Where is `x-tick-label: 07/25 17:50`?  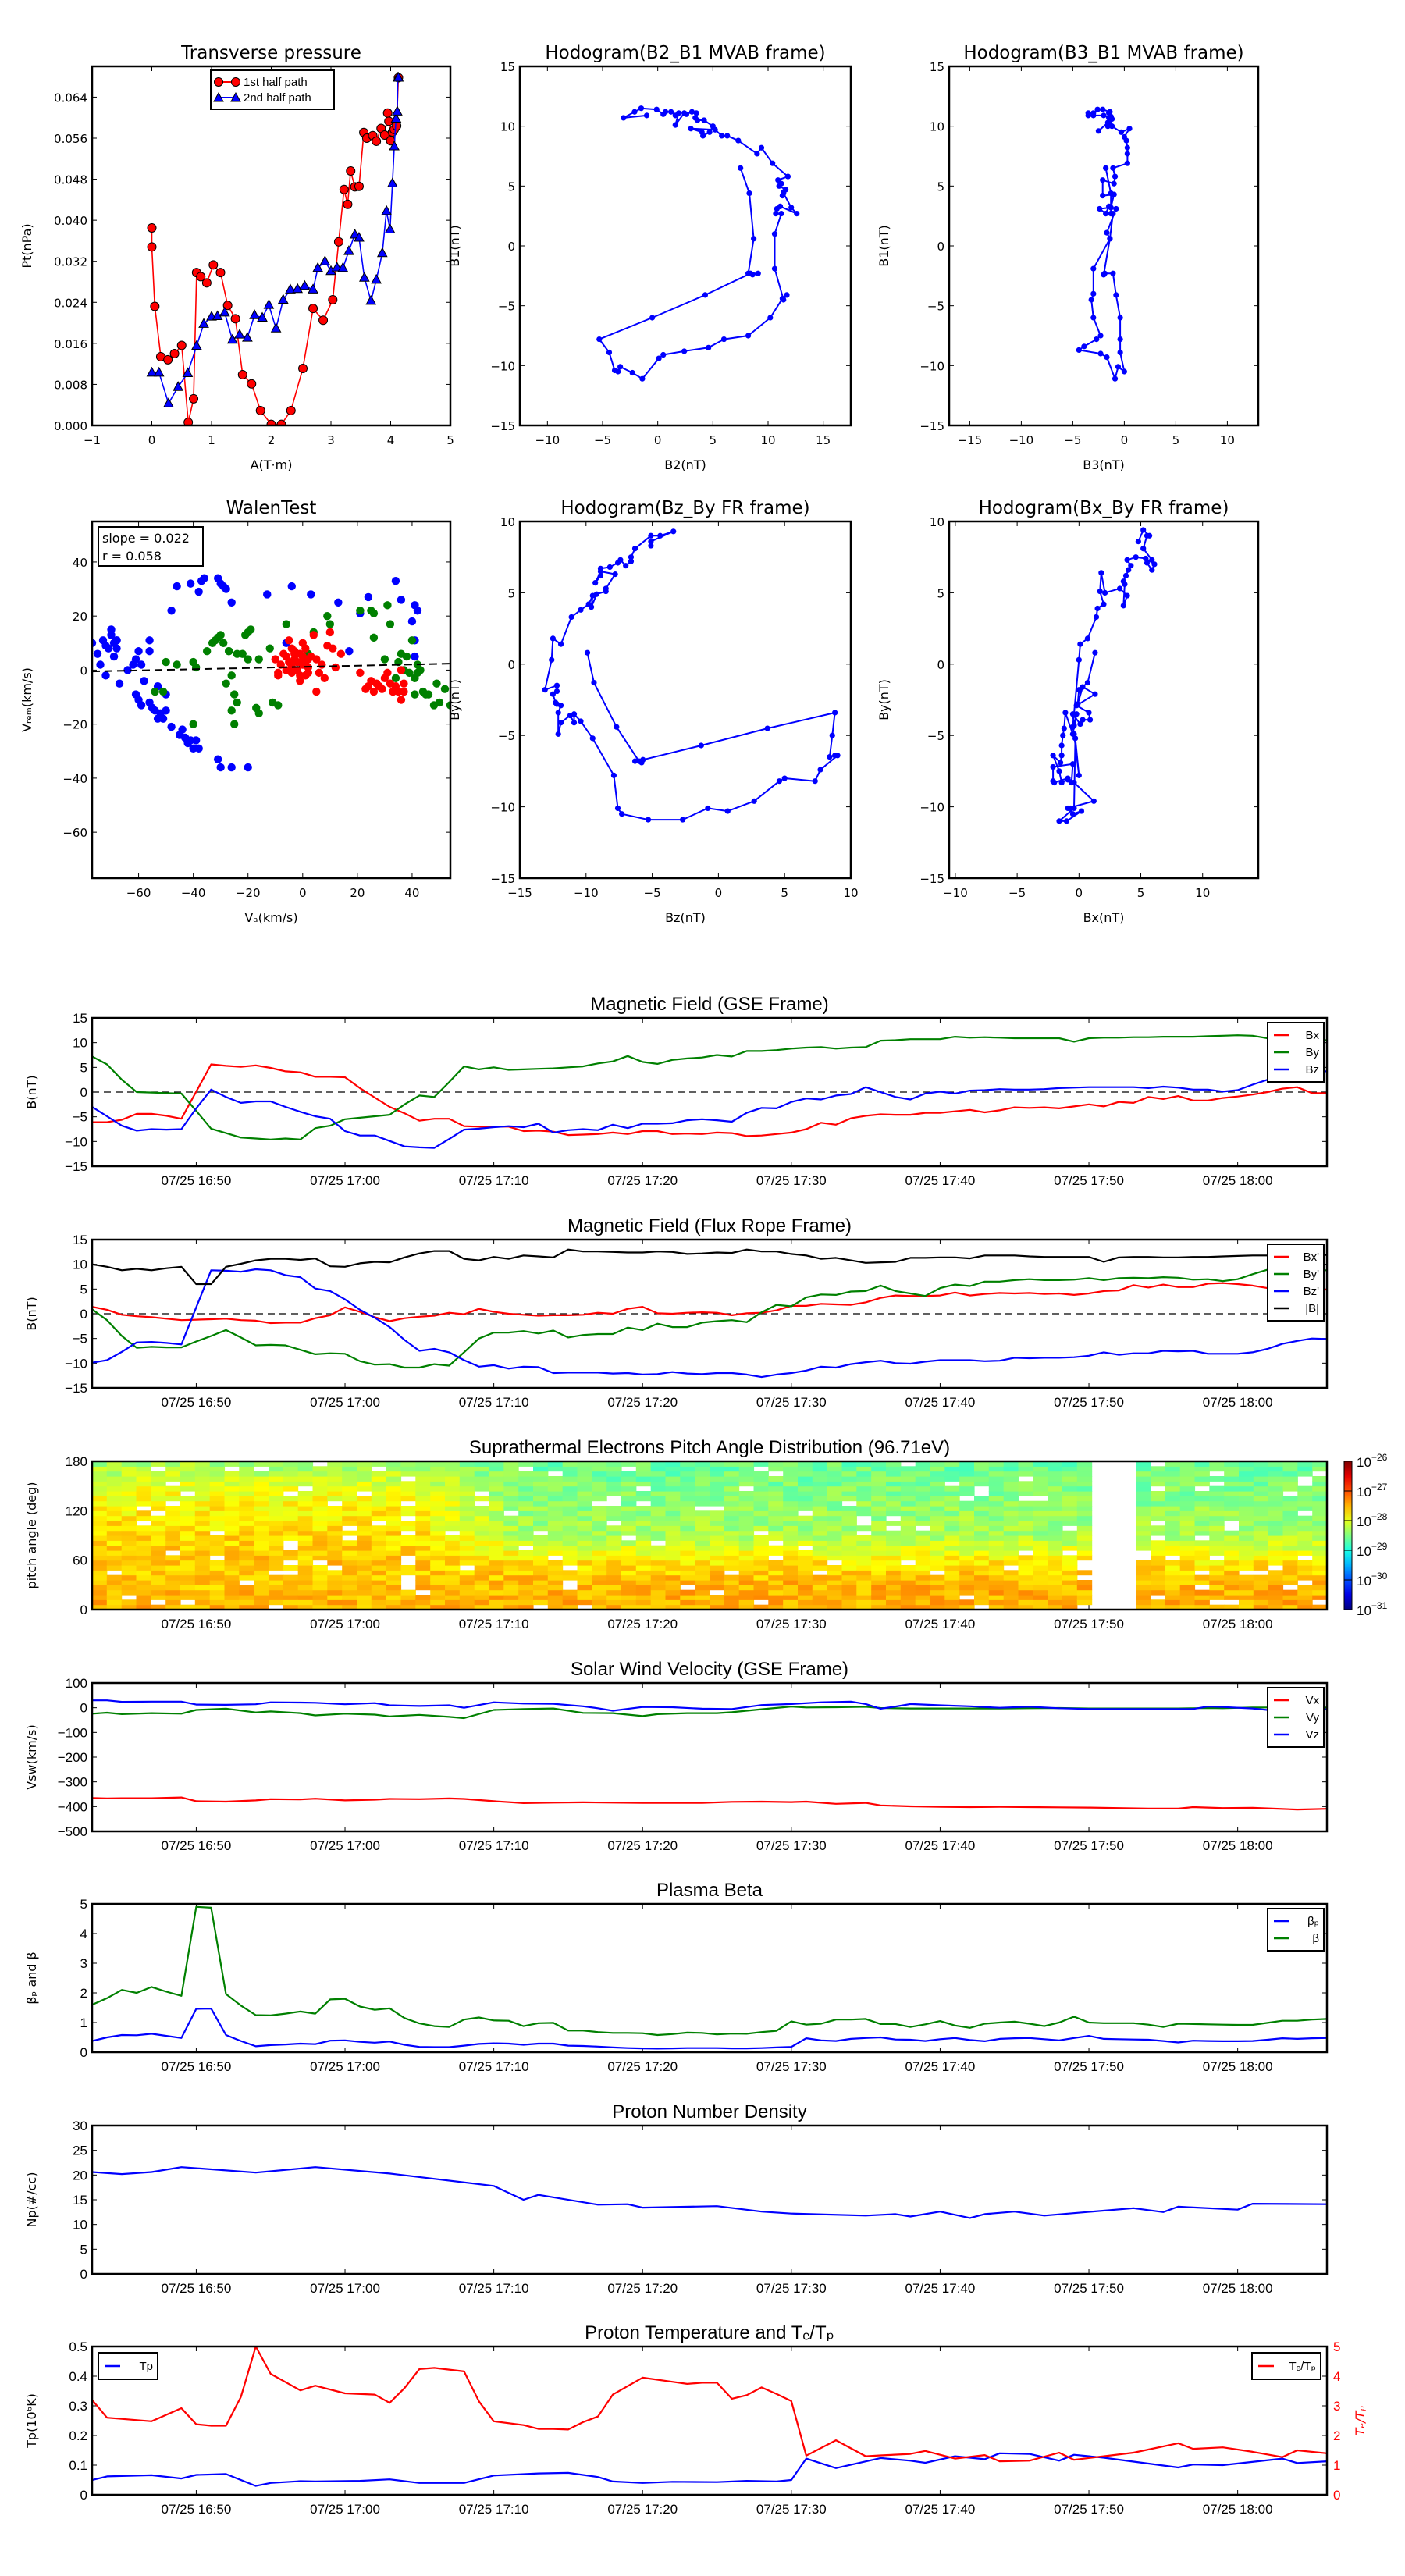 x-tick-label: 07/25 17:50 is located at coordinates (1089, 1180).